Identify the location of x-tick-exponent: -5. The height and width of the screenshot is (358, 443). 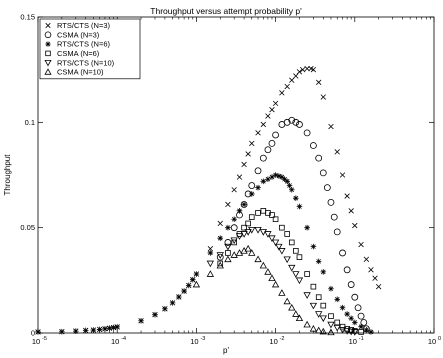
(44, 339).